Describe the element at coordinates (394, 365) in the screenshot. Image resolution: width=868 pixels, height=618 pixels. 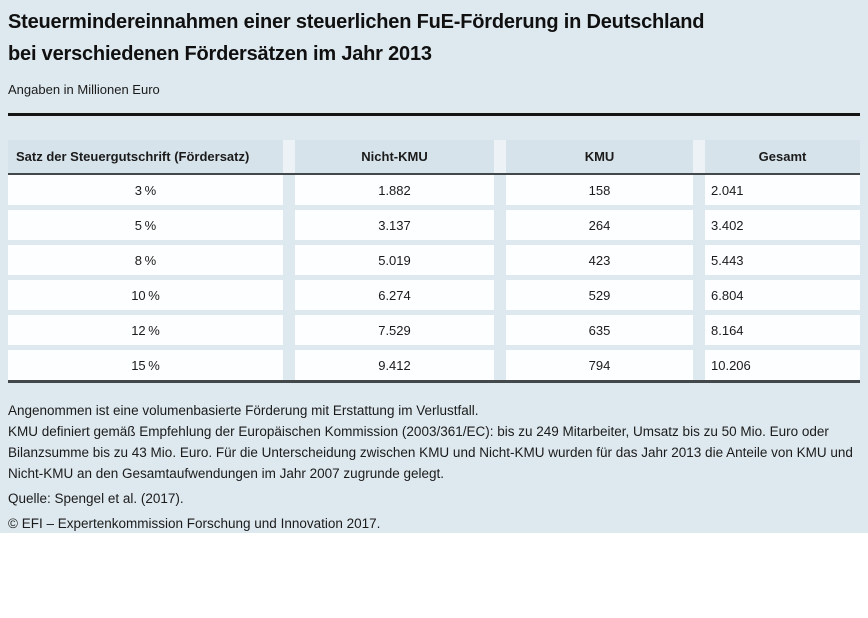
I see `table-cell: 9.412` at that location.